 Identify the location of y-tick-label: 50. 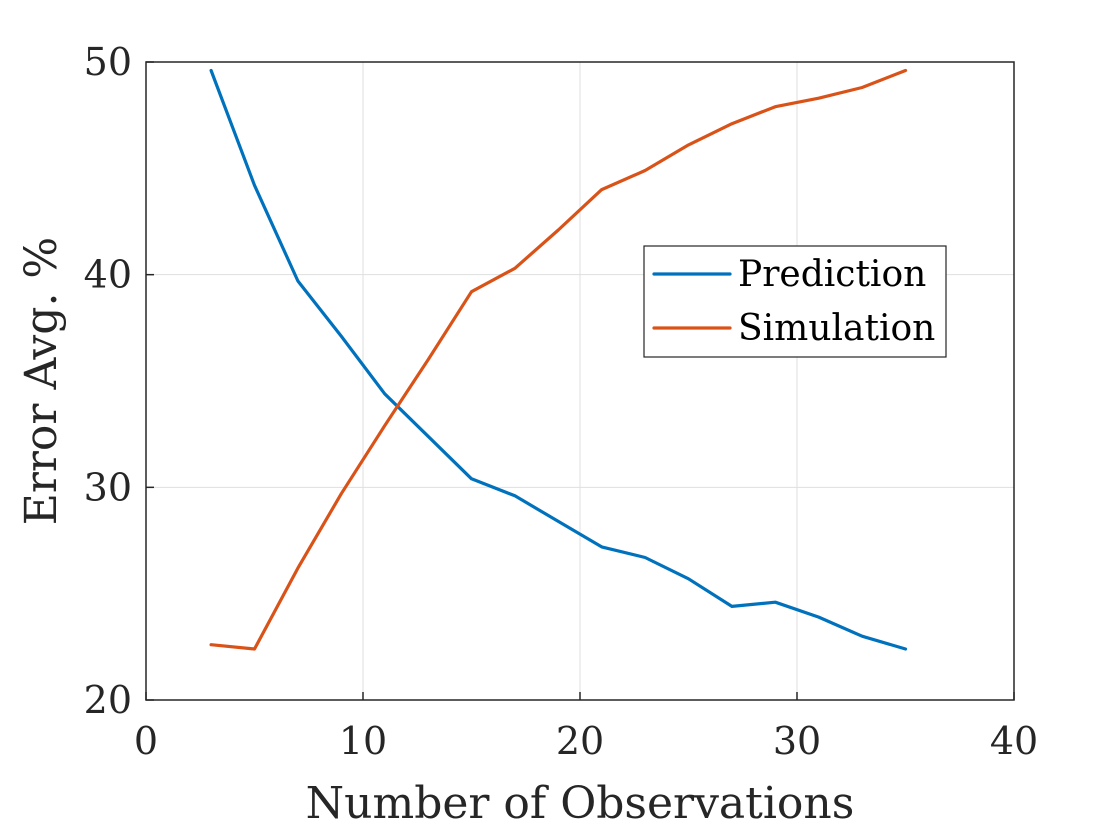
(108, 62).